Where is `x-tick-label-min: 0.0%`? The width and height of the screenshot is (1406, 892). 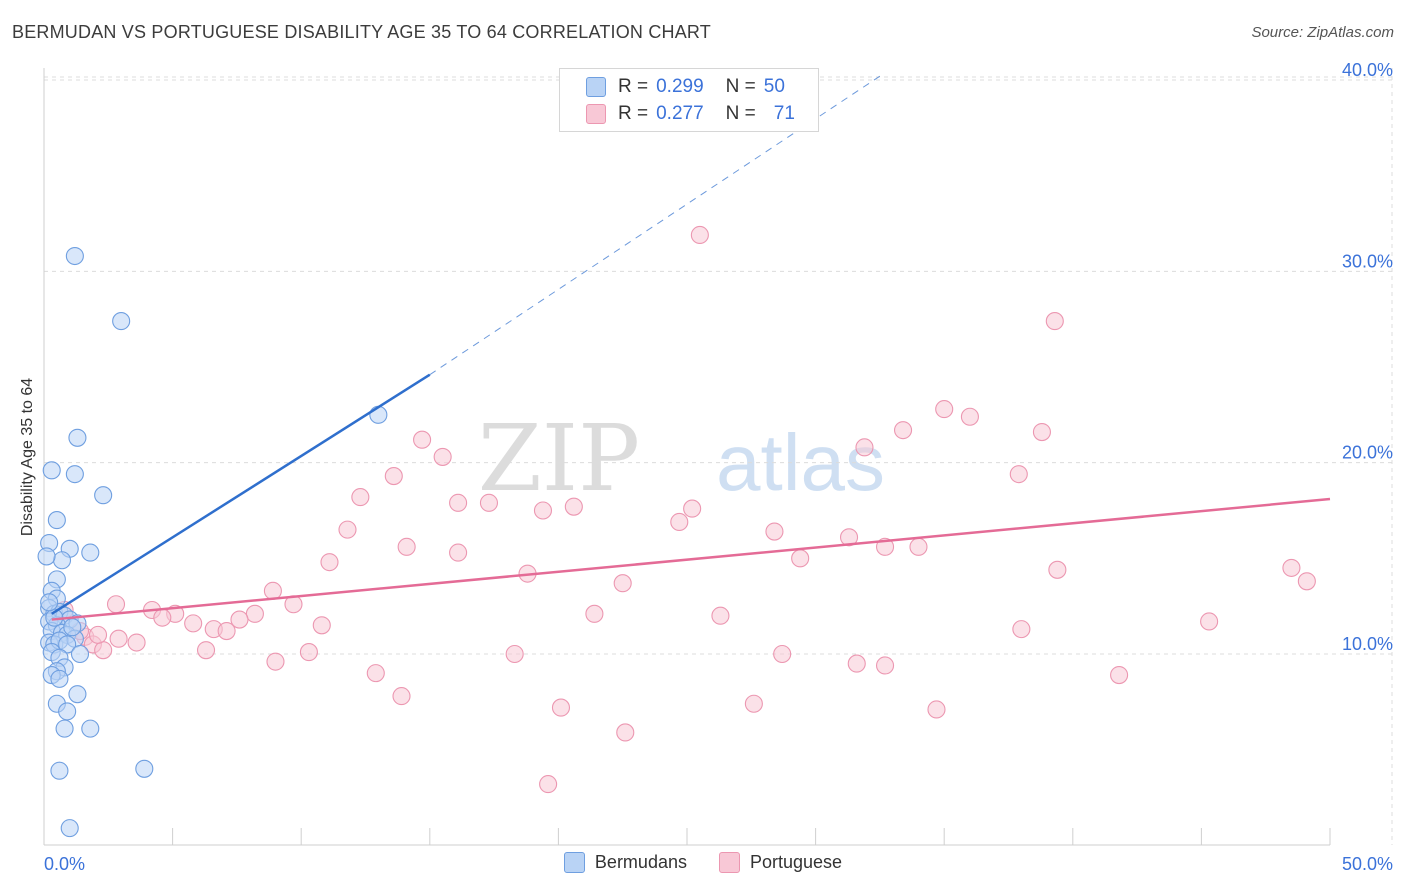
x-tick-label-min: 0.0% is located at coordinates (64, 864).